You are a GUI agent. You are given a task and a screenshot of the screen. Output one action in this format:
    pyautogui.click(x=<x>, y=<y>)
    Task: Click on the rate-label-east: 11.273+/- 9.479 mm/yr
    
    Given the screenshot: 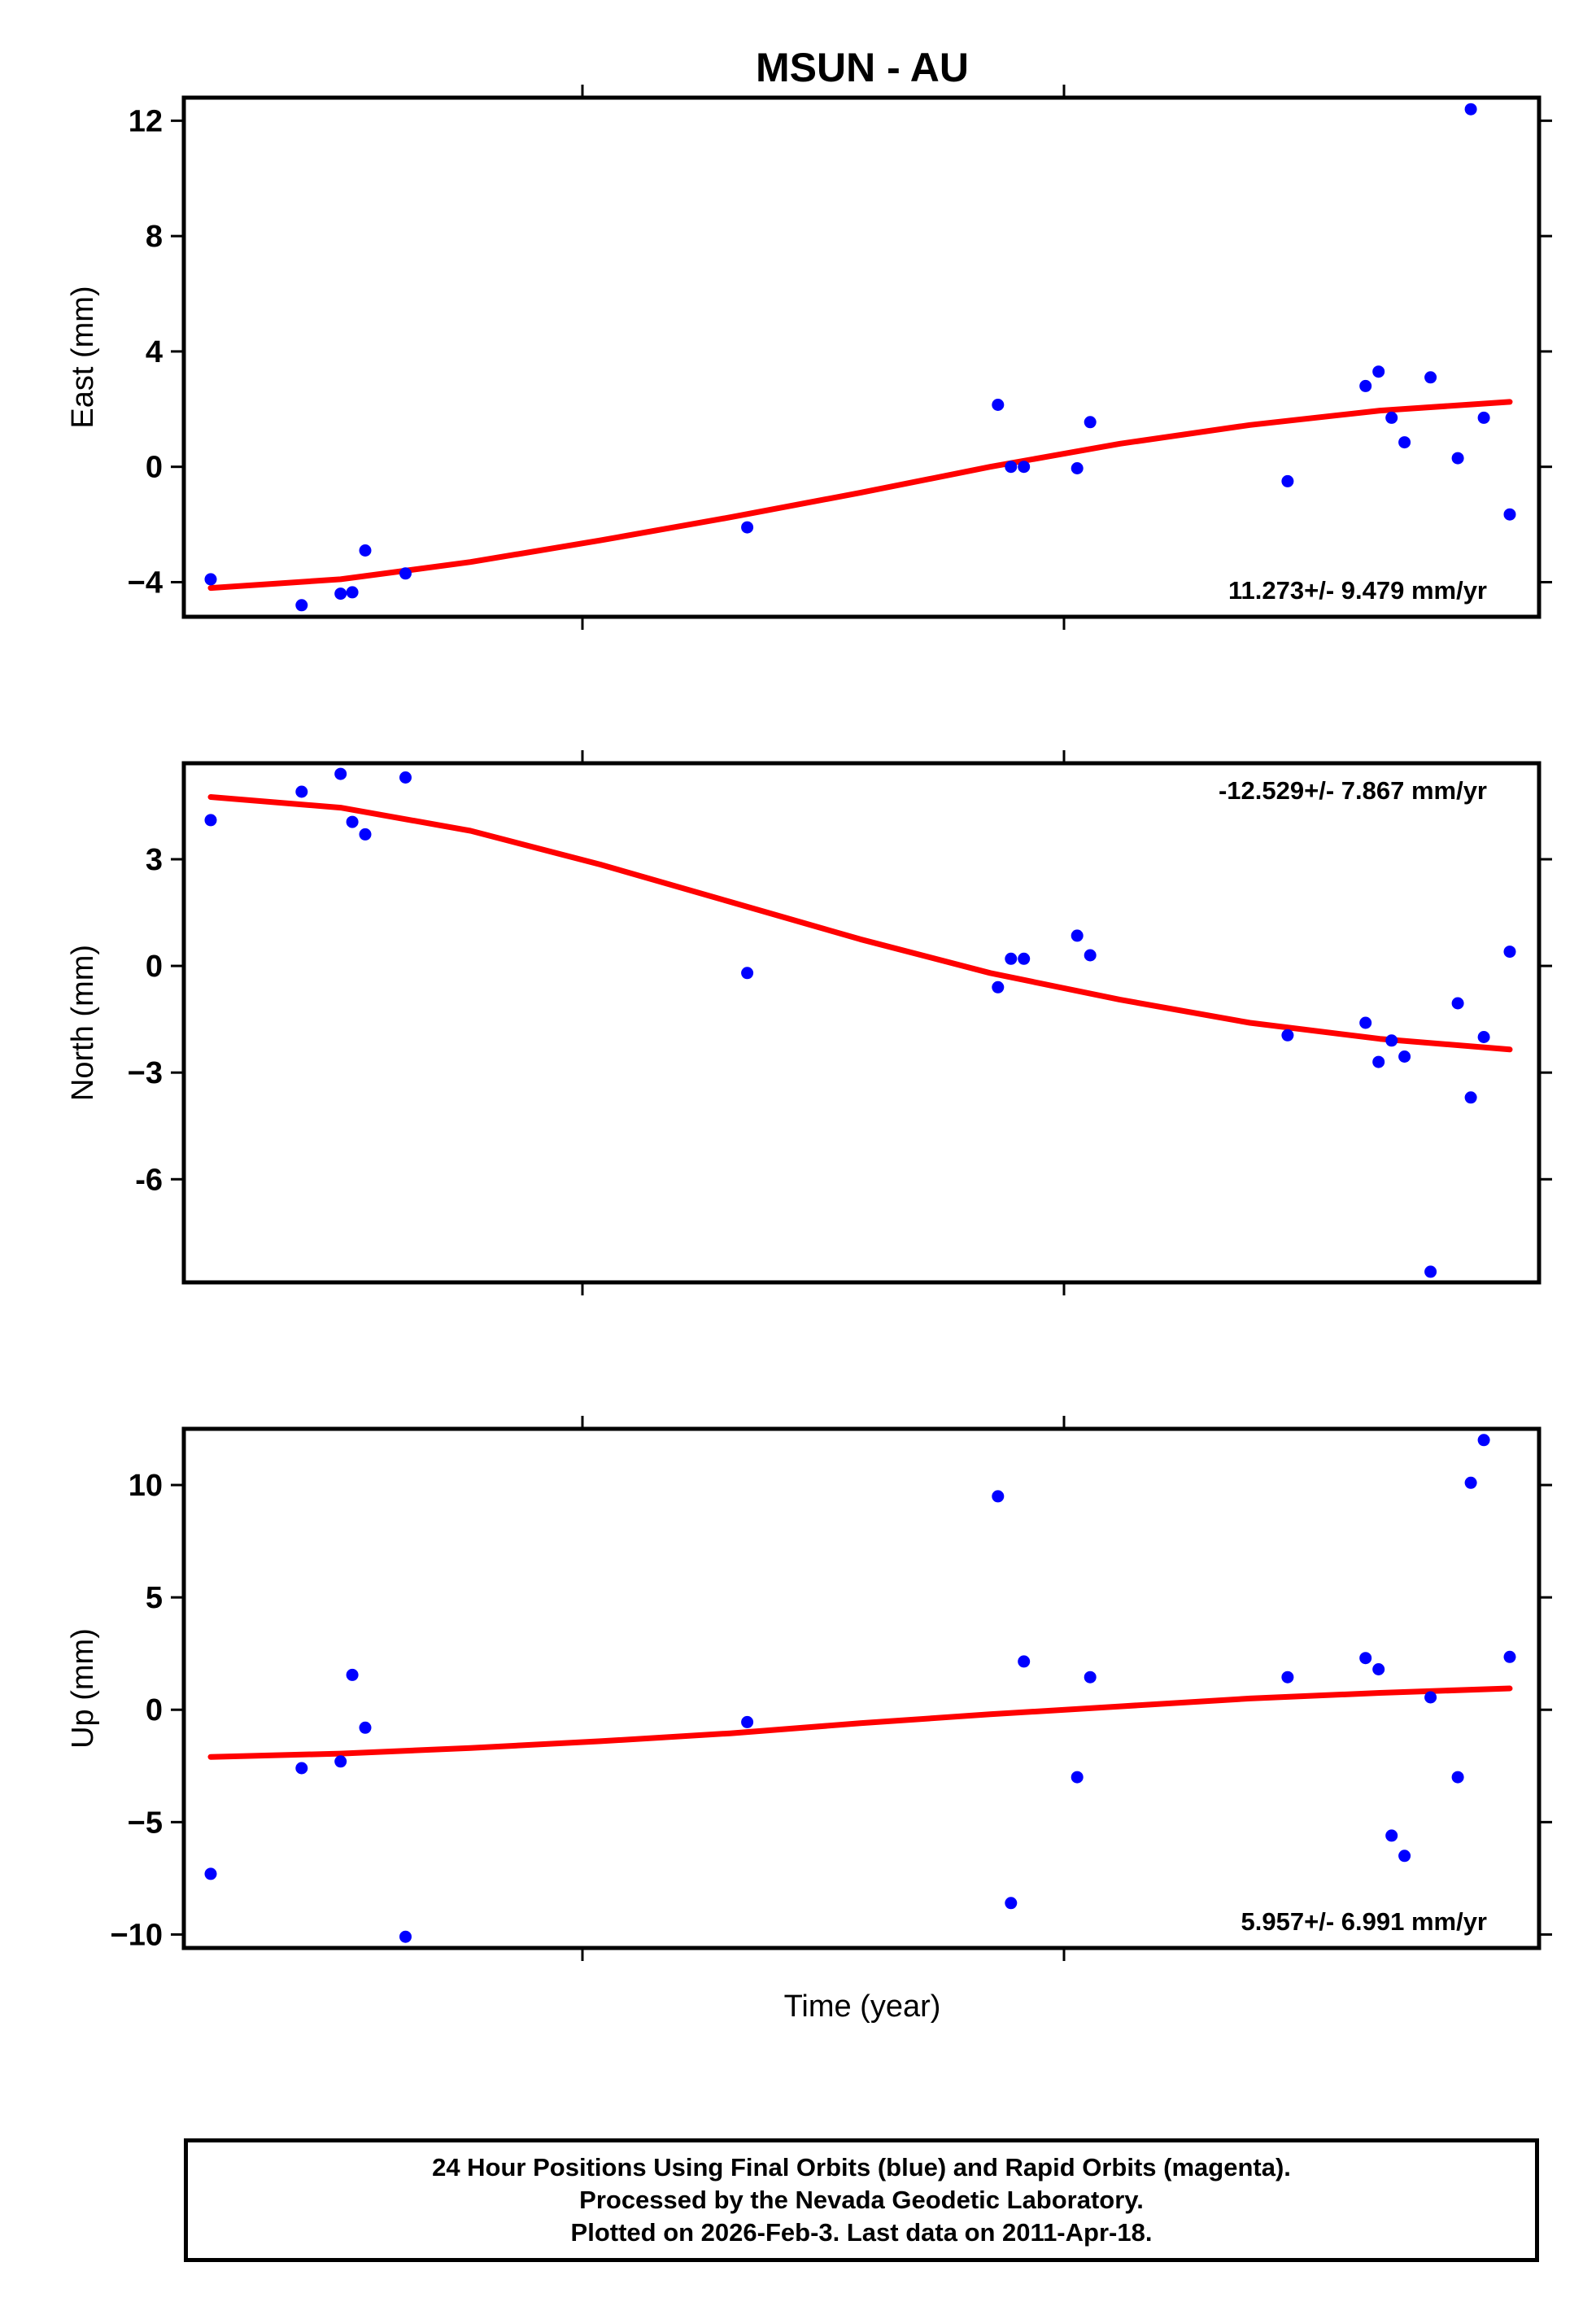 What is the action you would take?
    pyautogui.click(x=1357, y=590)
    